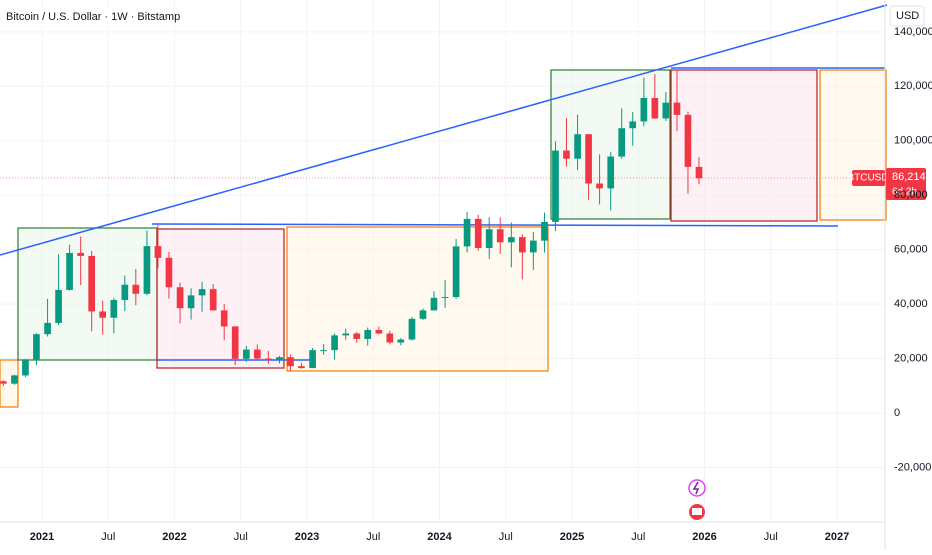 This screenshot has height=555, width=932. What do you see at coordinates (906, 184) in the screenshot?
I see `price-tag` at bounding box center [906, 184].